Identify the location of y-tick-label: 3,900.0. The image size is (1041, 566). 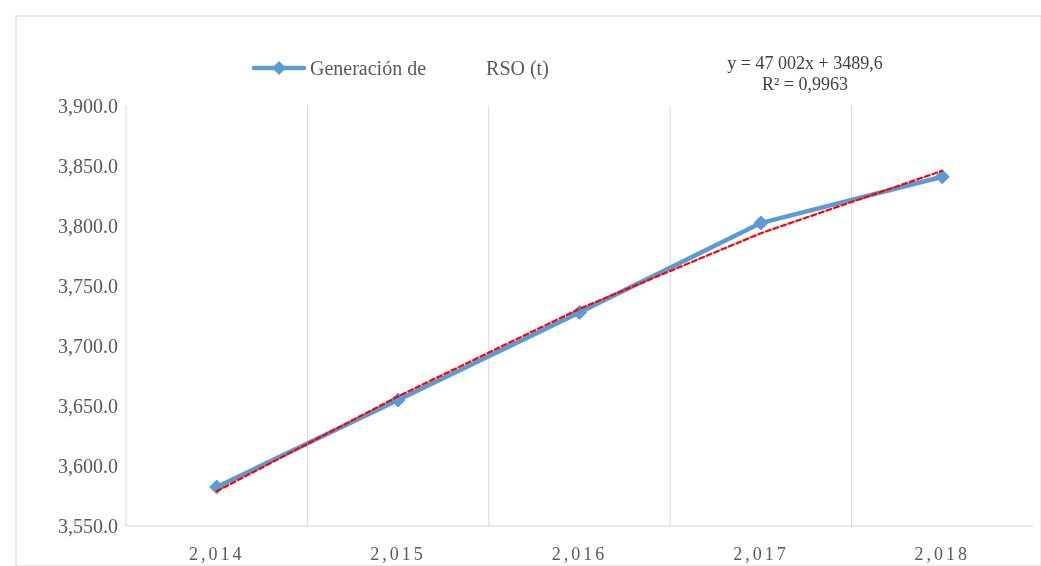
(88, 106).